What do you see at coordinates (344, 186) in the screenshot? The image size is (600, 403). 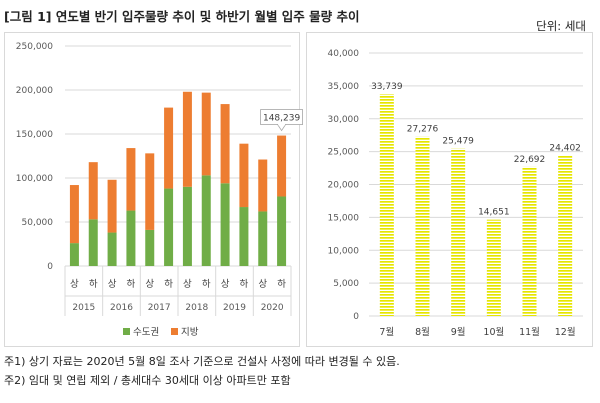 I see `y-tick-label: 20,000` at bounding box center [344, 186].